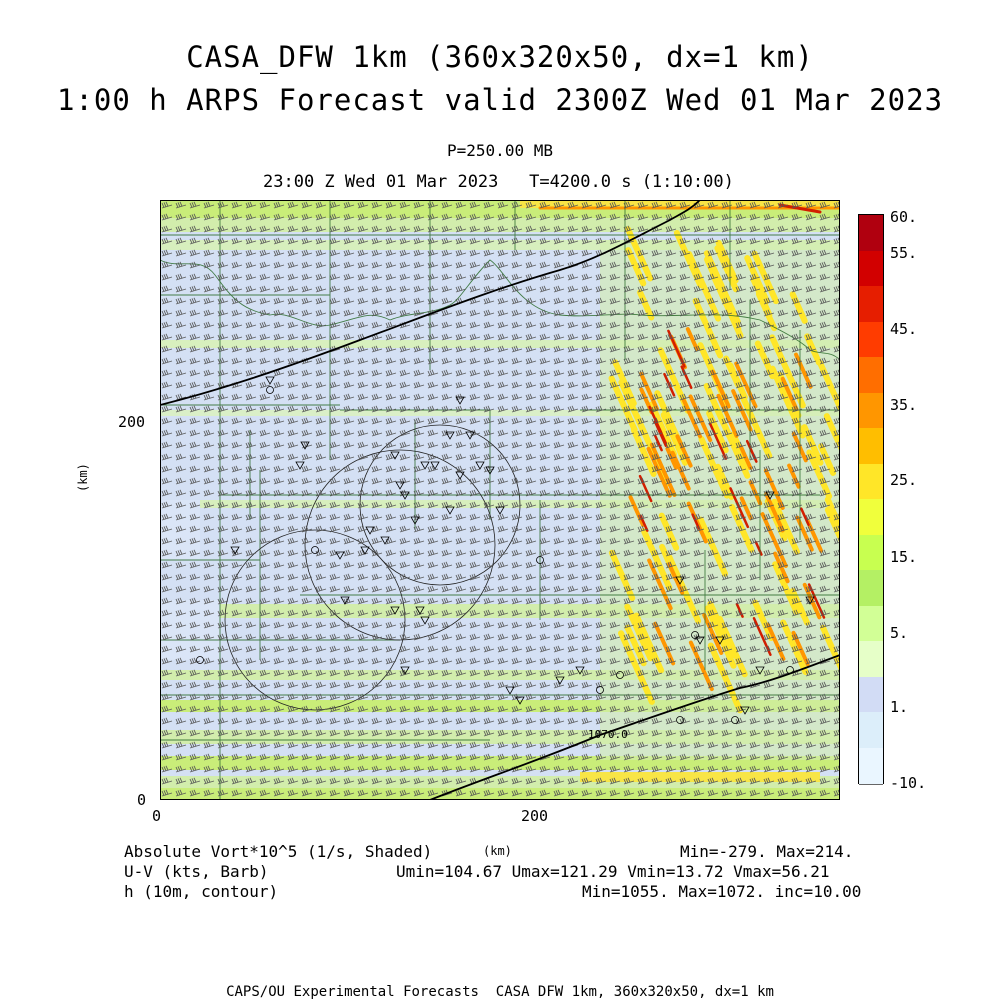  I want to click on shaded-field-label: Absolute Vort*10^5 (1/s, Shaded), so click(278, 851).